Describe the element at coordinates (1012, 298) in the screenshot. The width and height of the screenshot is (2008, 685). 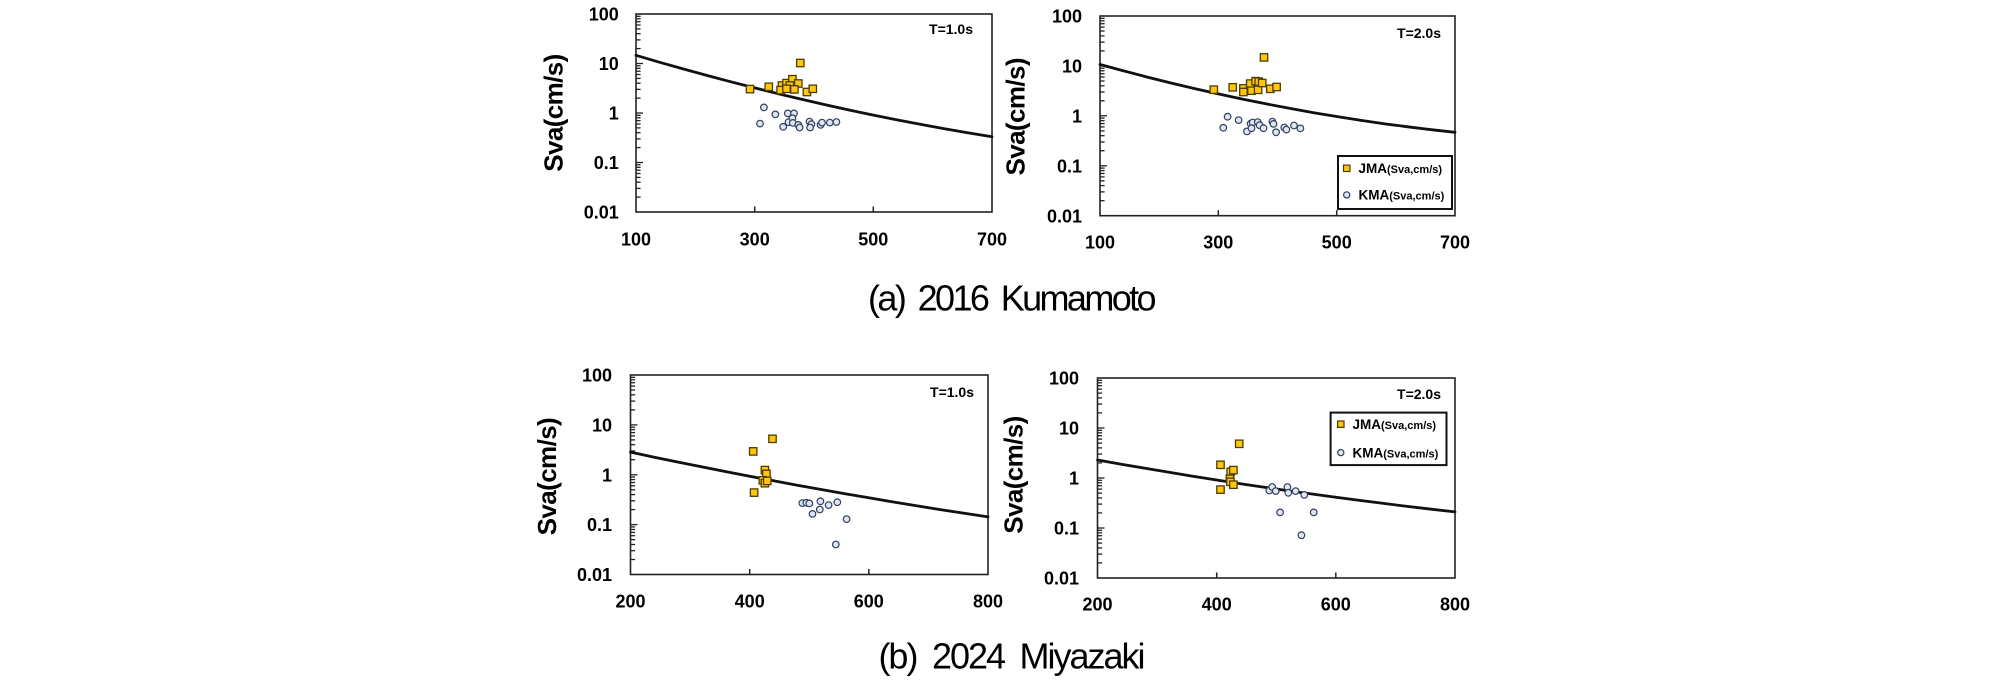
I see `svg-text: (a) 2016 Kumamoto` at that location.